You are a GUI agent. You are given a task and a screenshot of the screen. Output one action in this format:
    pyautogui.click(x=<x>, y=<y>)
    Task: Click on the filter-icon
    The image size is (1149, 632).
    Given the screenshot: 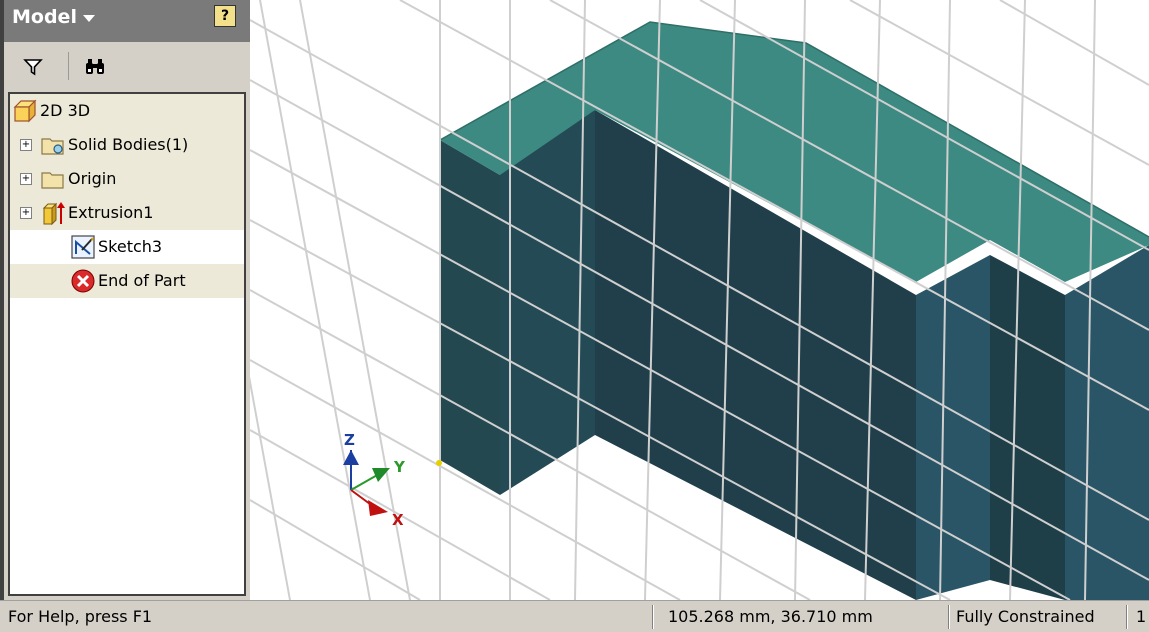 What is the action you would take?
    pyautogui.click(x=33, y=67)
    